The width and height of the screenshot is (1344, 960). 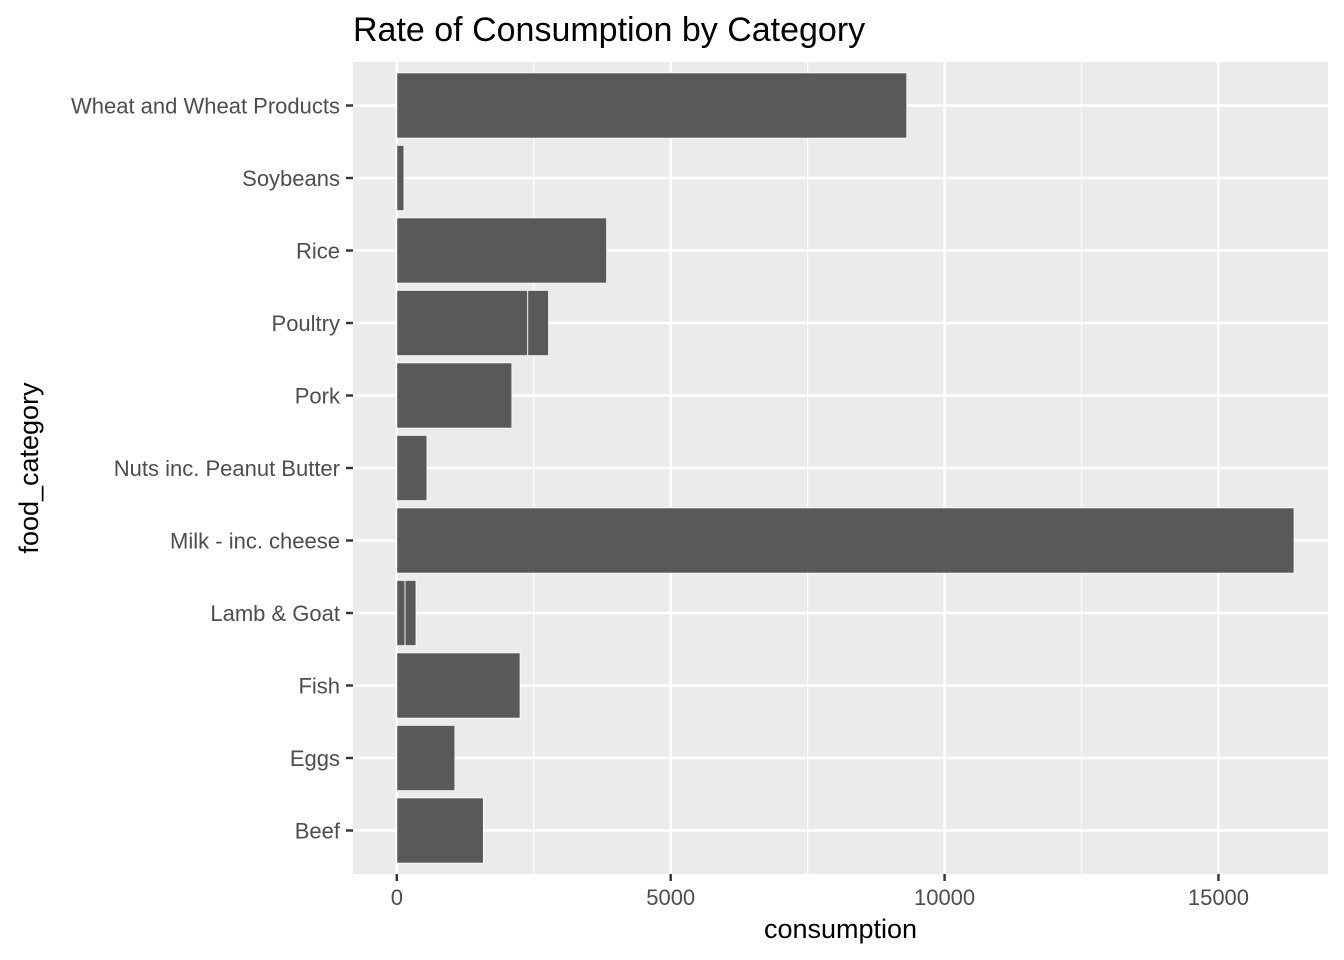 I want to click on y-tick-label: Beef, so click(x=318, y=831).